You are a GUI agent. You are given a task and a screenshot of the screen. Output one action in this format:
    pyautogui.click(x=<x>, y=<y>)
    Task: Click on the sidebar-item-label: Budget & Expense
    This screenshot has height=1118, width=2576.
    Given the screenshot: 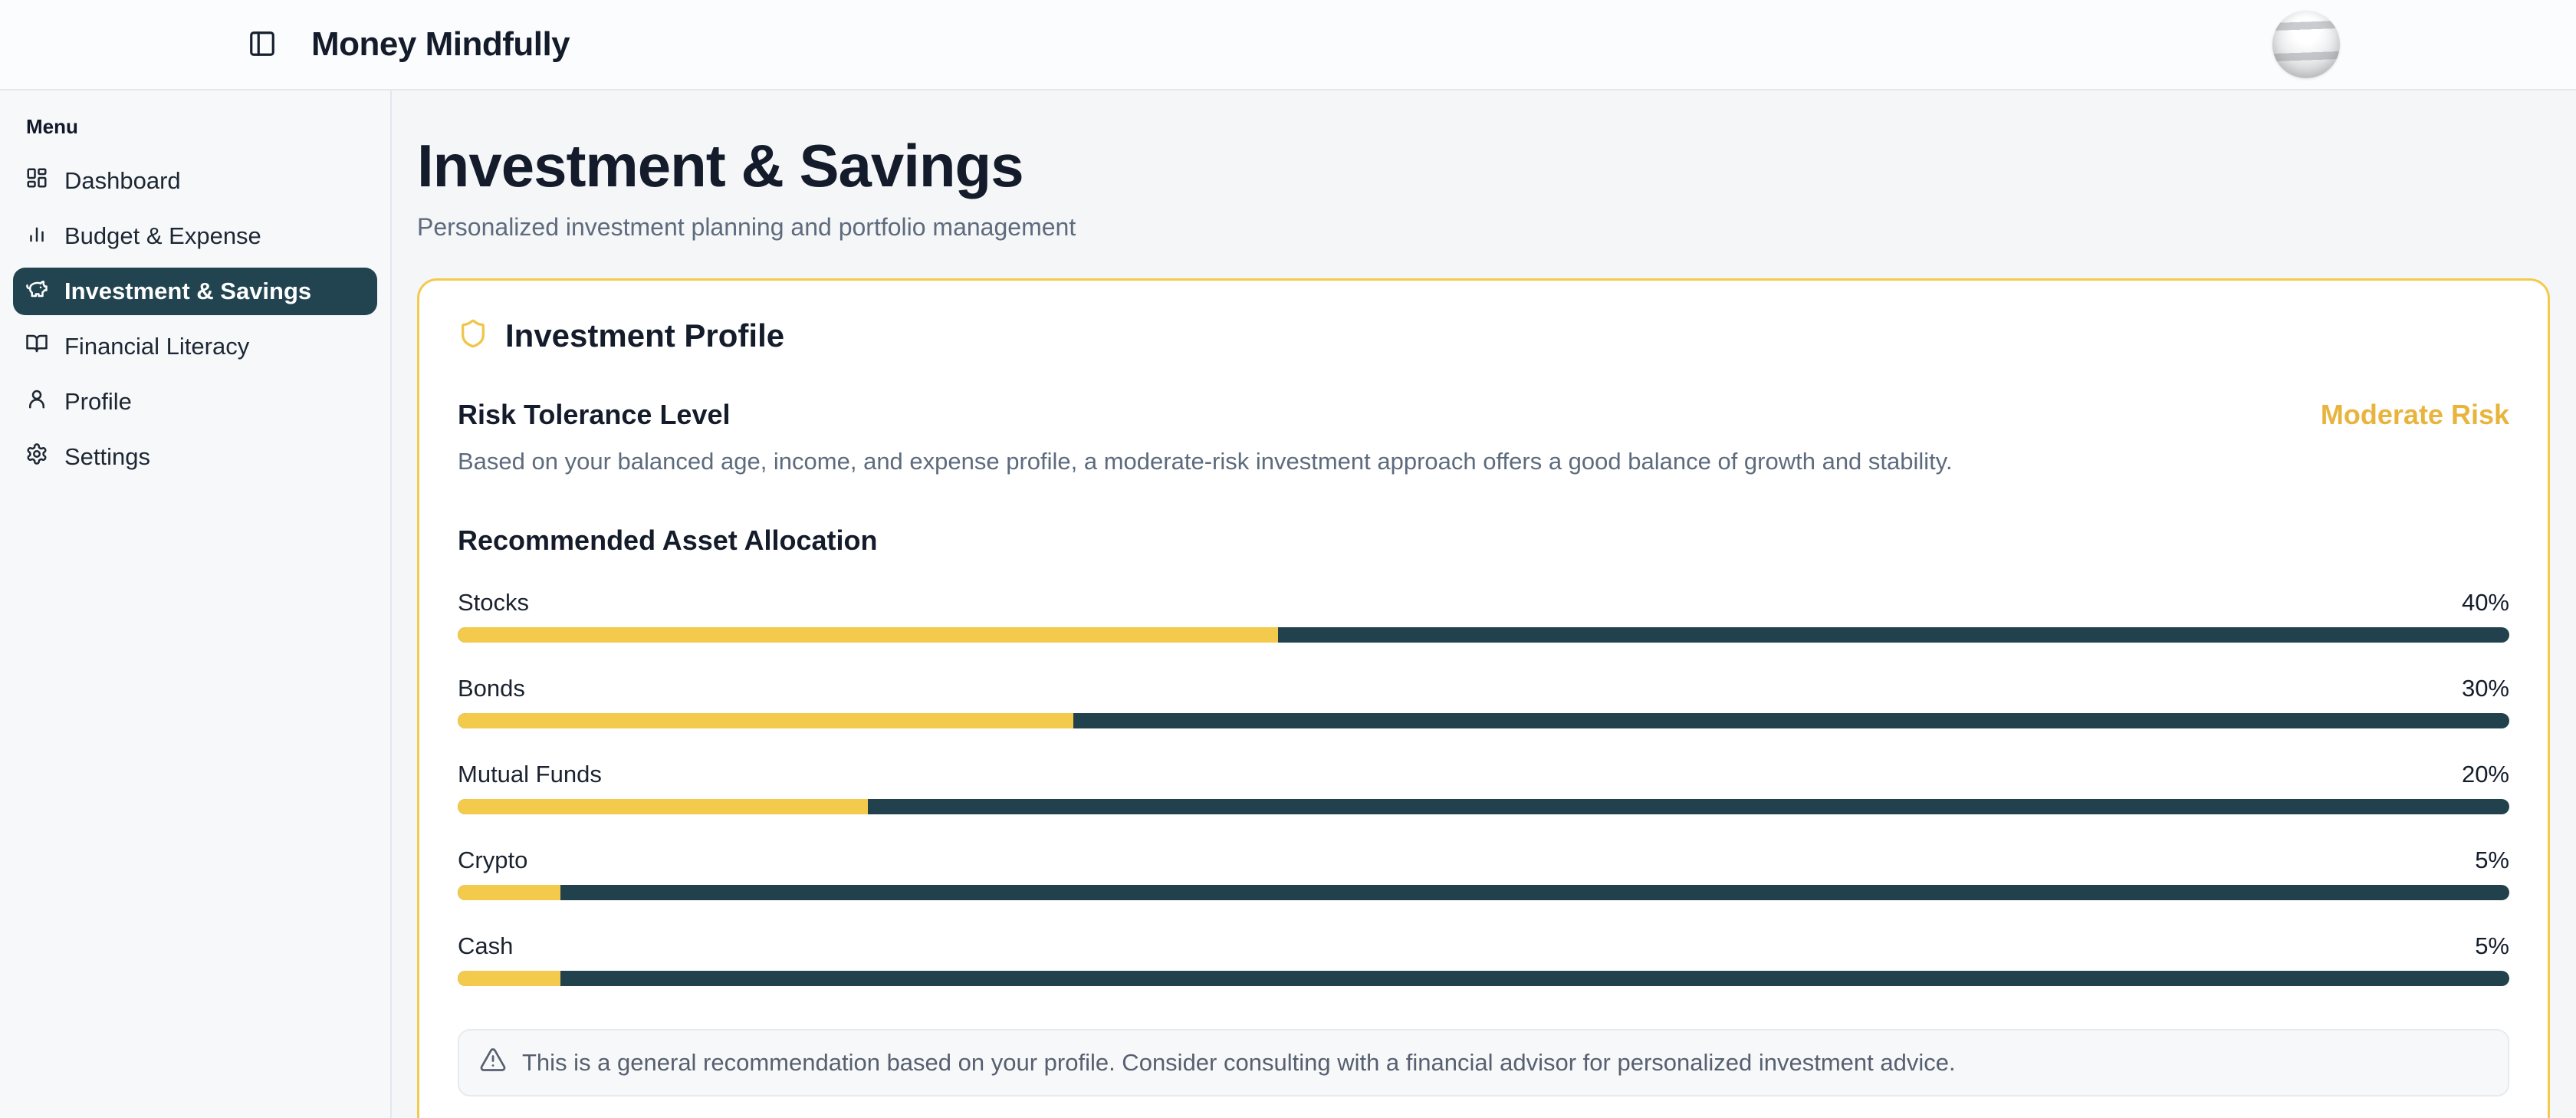 What is the action you would take?
    pyautogui.click(x=162, y=235)
    